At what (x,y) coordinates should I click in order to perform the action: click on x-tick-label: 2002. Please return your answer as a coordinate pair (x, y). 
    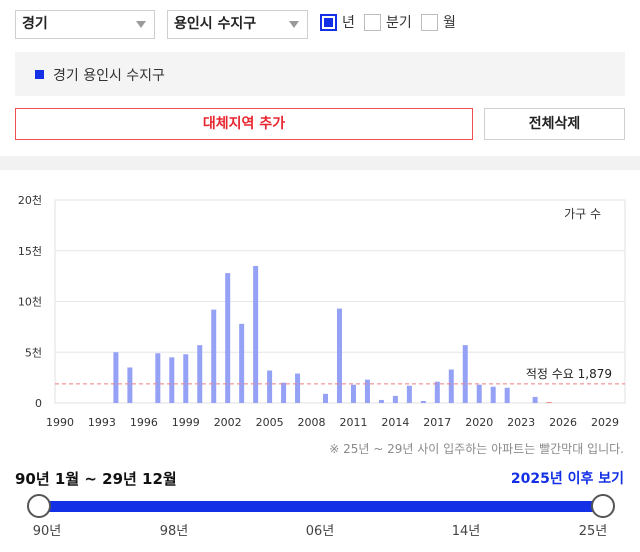
    Looking at the image, I should click on (228, 422).